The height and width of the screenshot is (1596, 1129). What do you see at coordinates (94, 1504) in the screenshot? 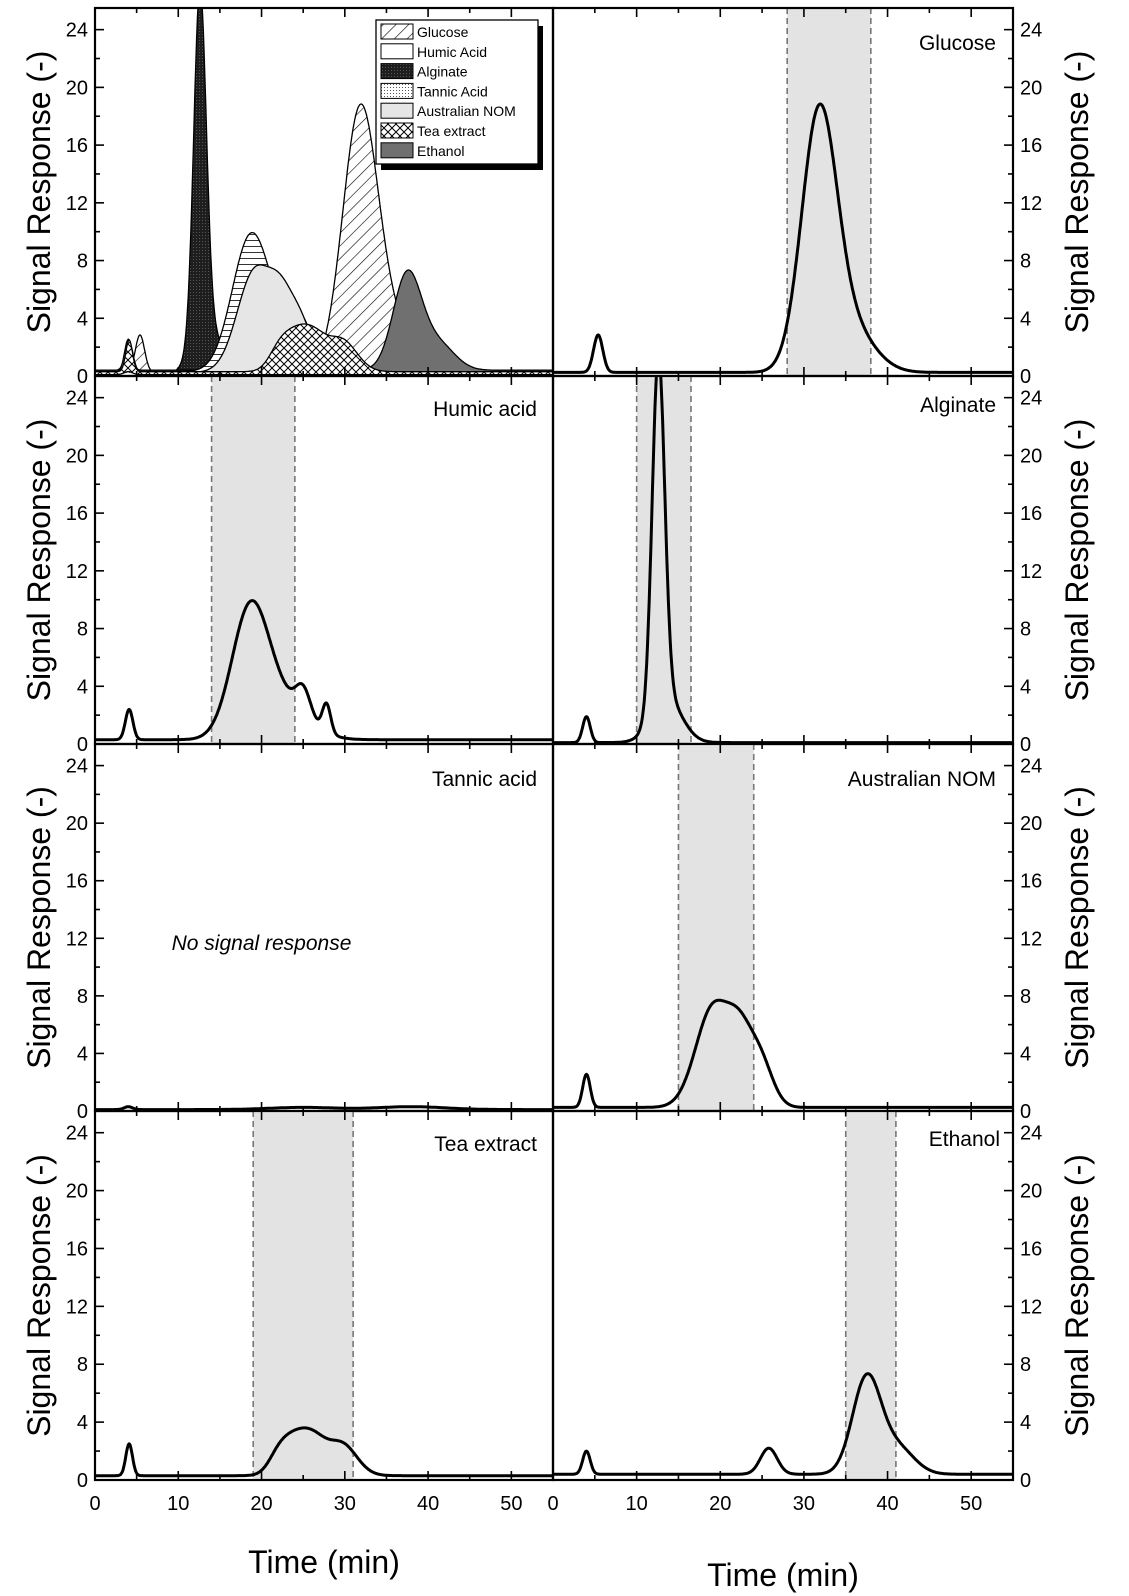
I see `x-tick-label: 0` at bounding box center [94, 1504].